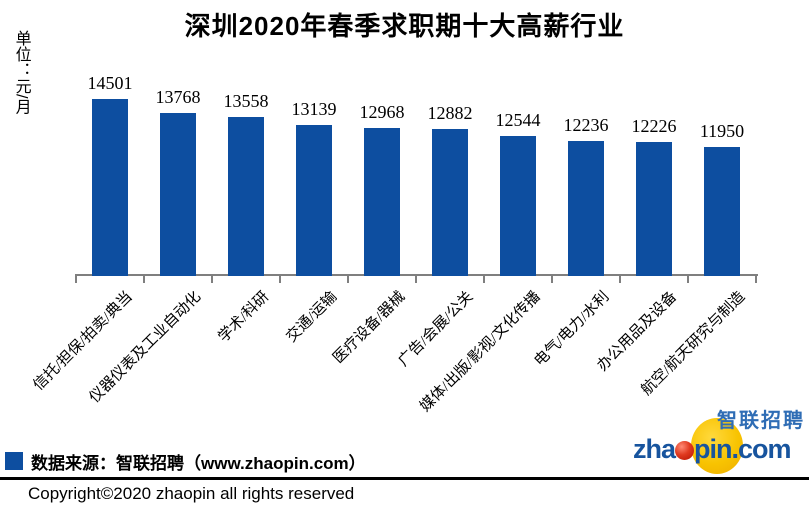  I want to click on chart-title: 深圳2020年春季求职期十大高薪行业, so click(404, 26).